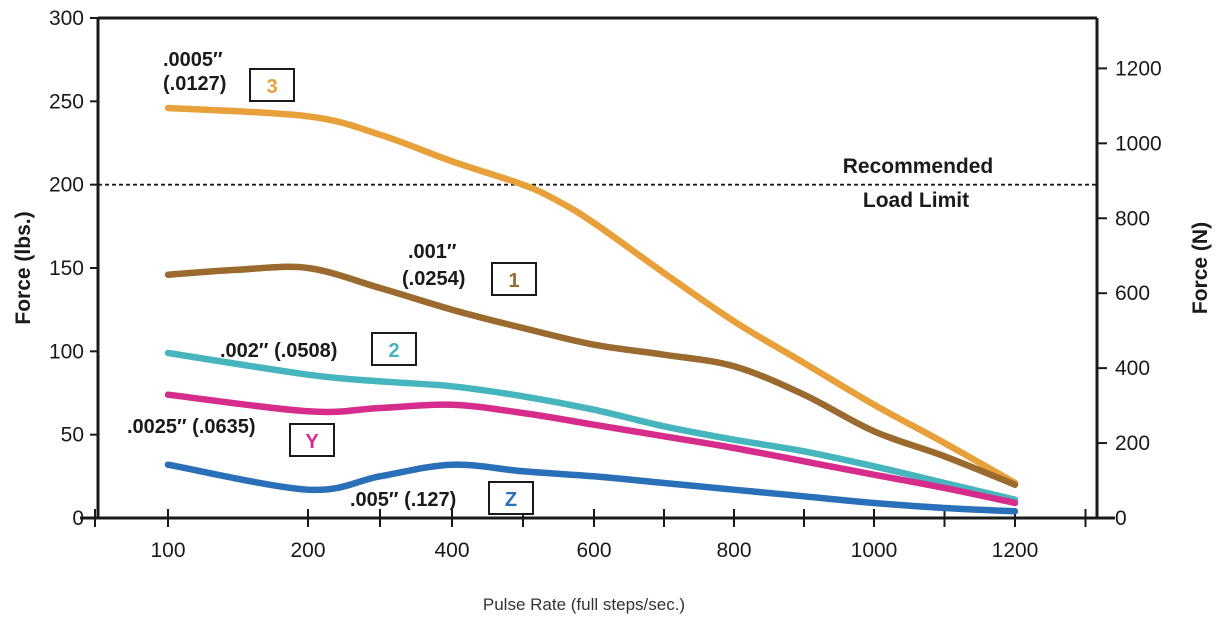  I want to click on y-axis-left-title: Force (lbs.), so click(23, 267).